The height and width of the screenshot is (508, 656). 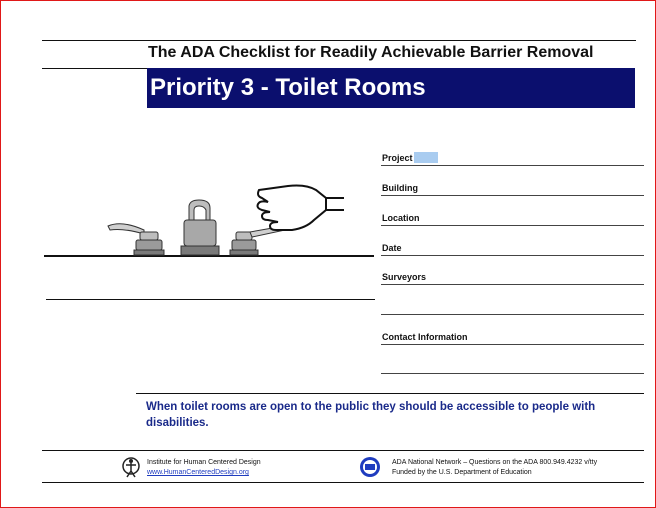 I want to click on building-label: Building, so click(x=400, y=188).